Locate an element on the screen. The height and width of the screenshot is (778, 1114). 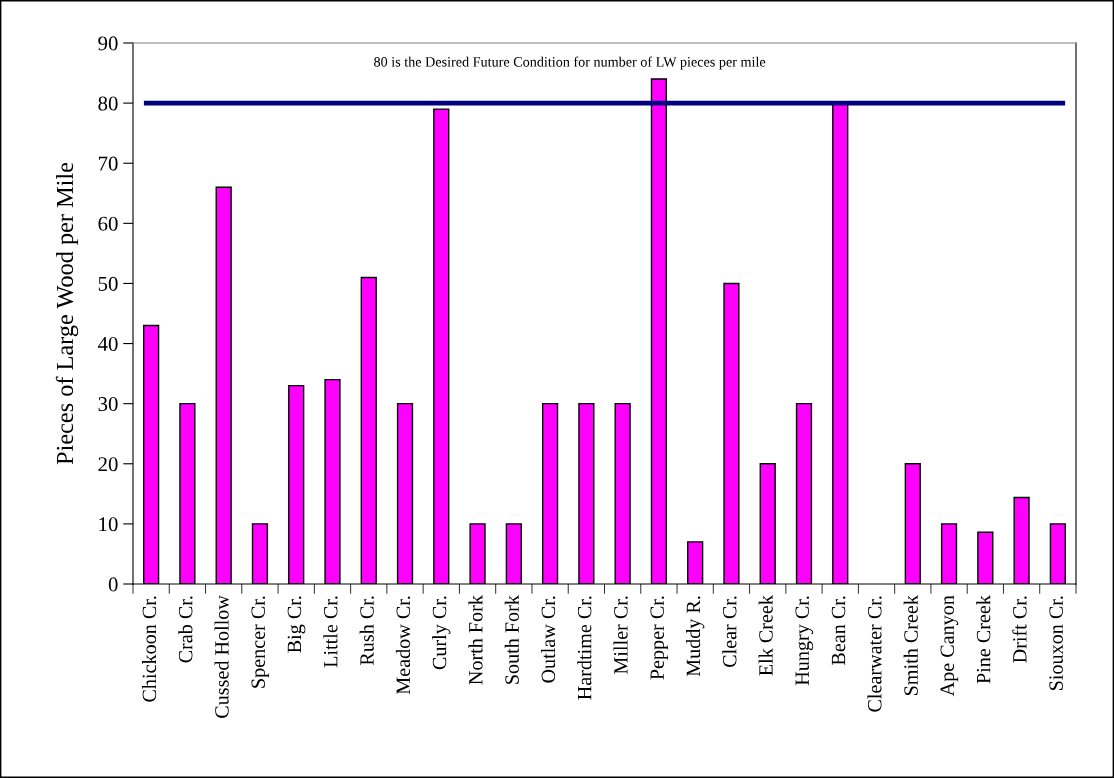
y-tick-label: 40 is located at coordinates (107, 343).